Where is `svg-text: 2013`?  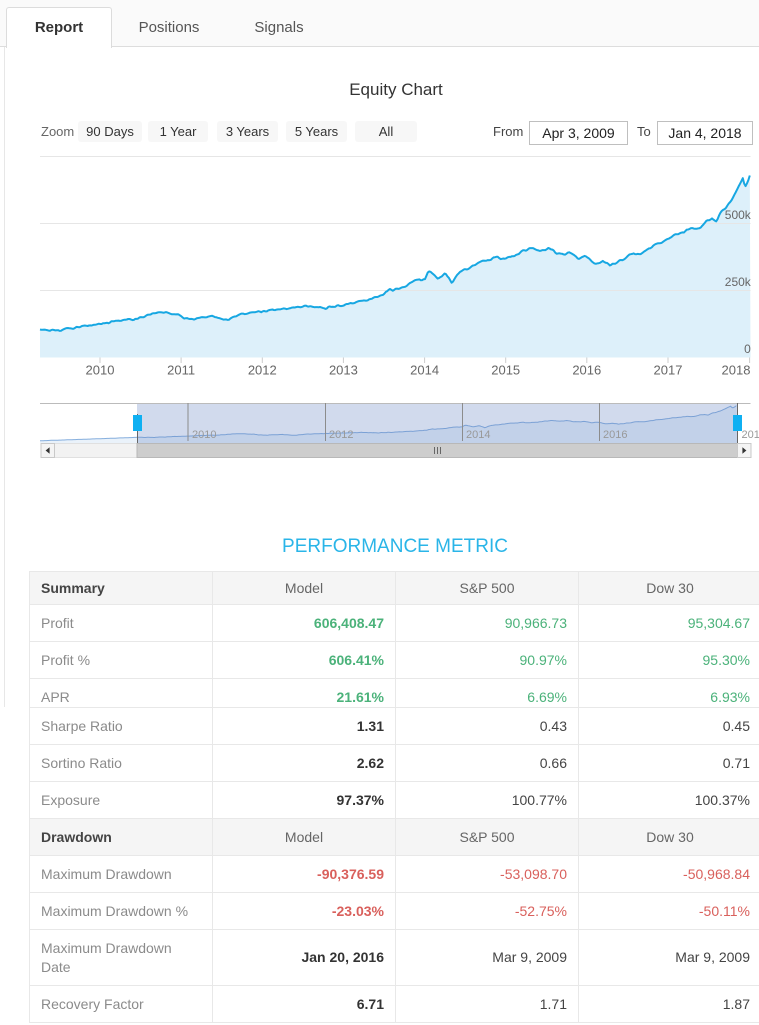
svg-text: 2013 is located at coordinates (343, 370).